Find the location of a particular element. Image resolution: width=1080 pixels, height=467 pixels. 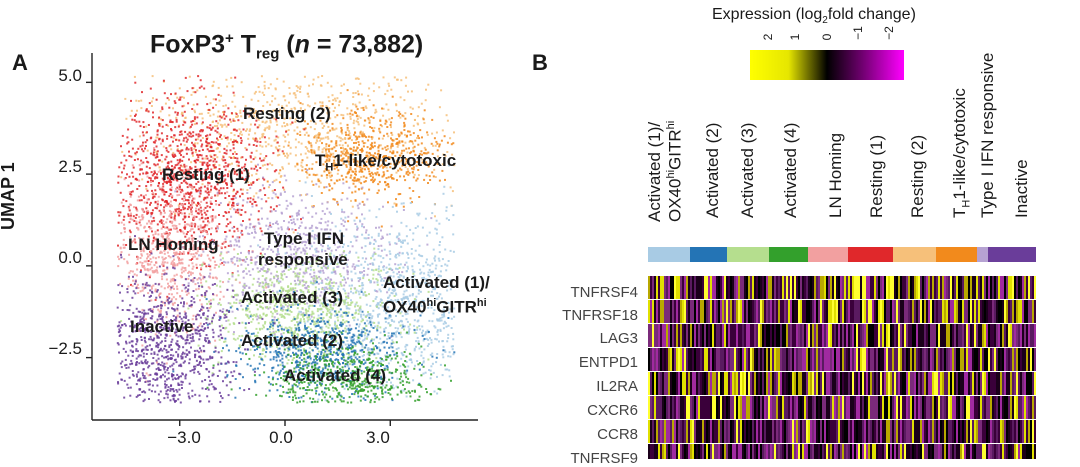

y-tick-label: 0.0 is located at coordinates (52, 258).